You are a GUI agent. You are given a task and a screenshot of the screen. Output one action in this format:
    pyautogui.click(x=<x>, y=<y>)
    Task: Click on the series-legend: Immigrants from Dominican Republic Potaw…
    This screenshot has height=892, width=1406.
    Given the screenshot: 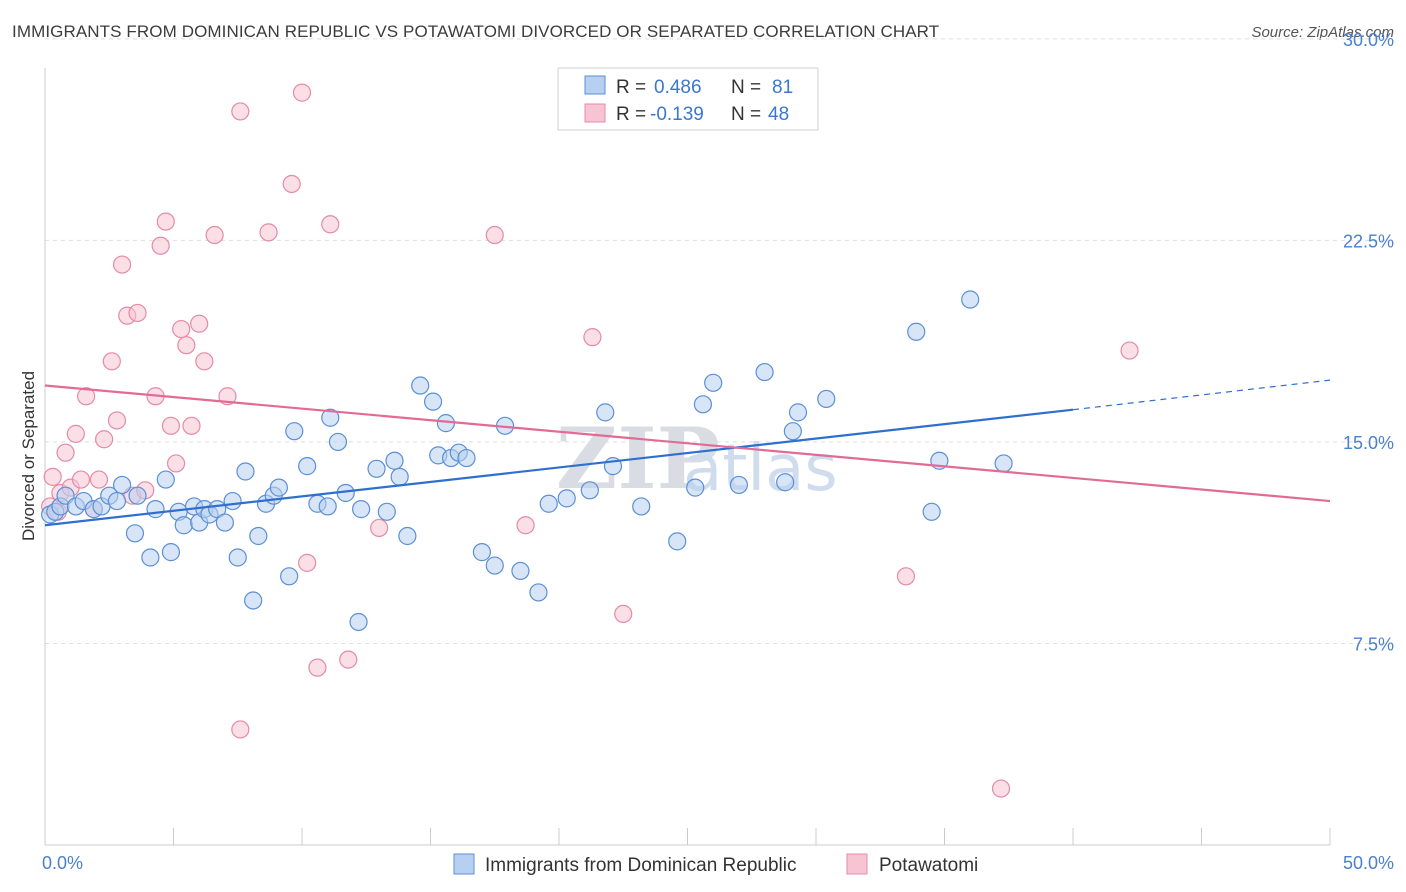 What is the action you would take?
    pyautogui.click(x=715, y=864)
    